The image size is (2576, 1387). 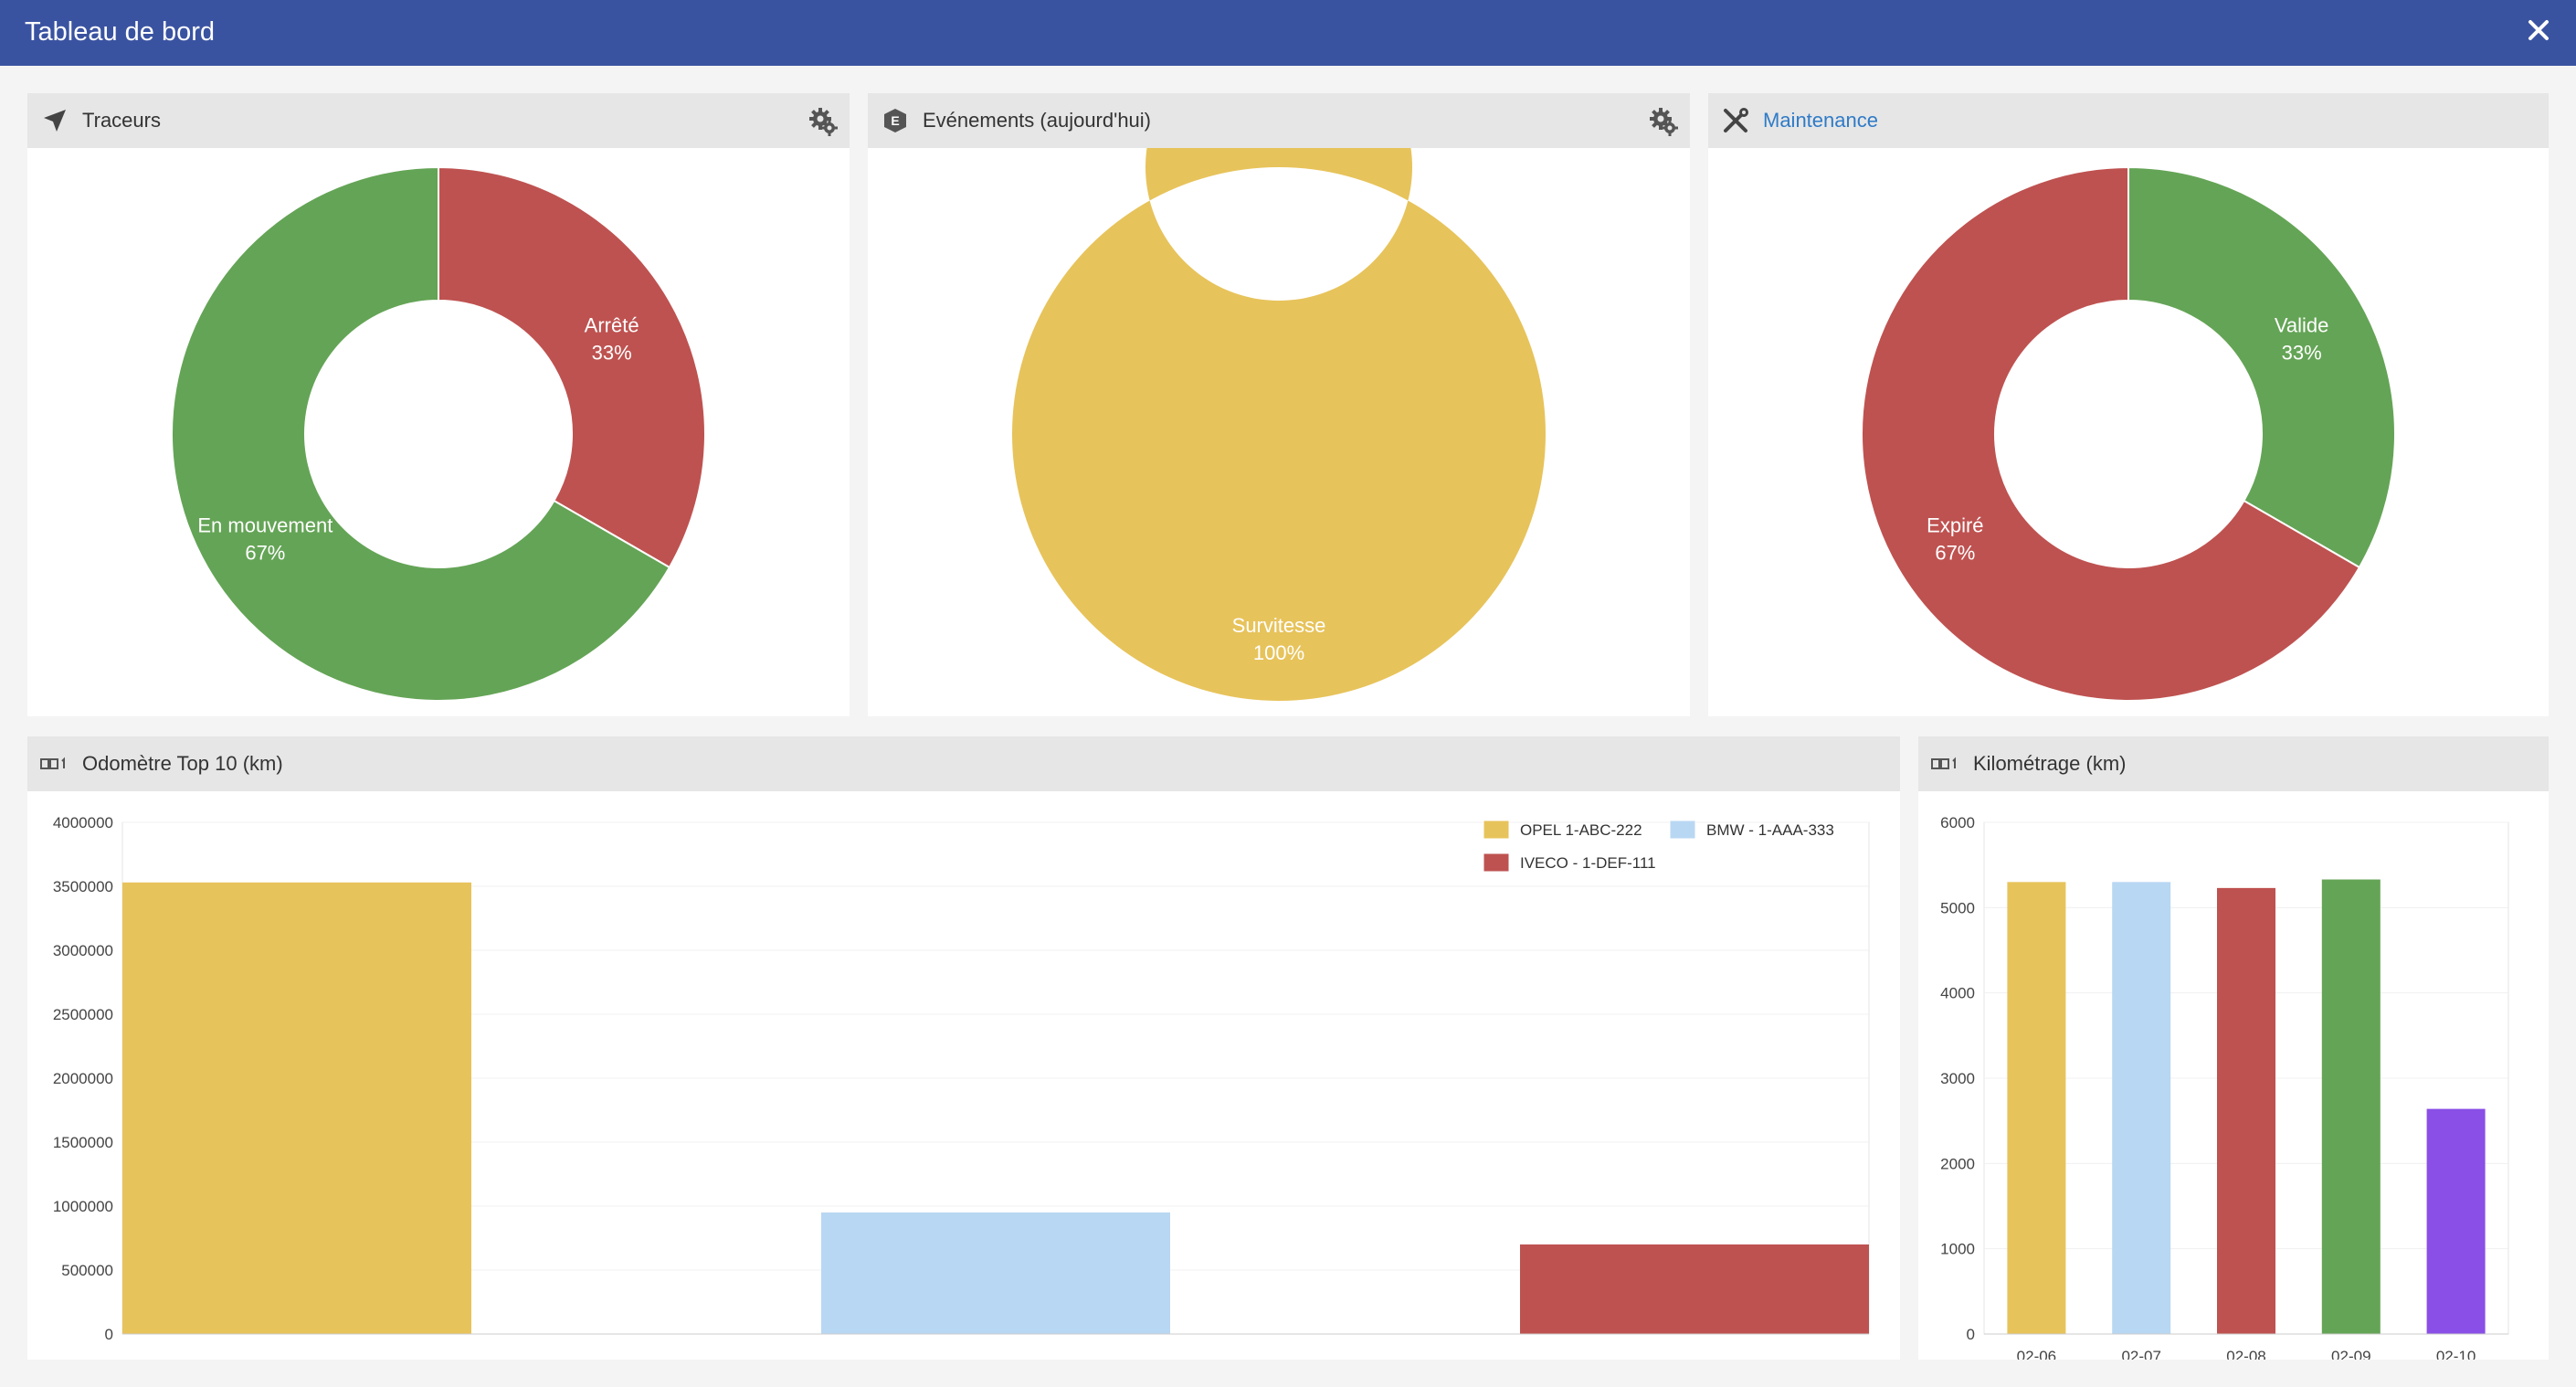 I want to click on y-tick-label: 2500000, so click(x=83, y=1015).